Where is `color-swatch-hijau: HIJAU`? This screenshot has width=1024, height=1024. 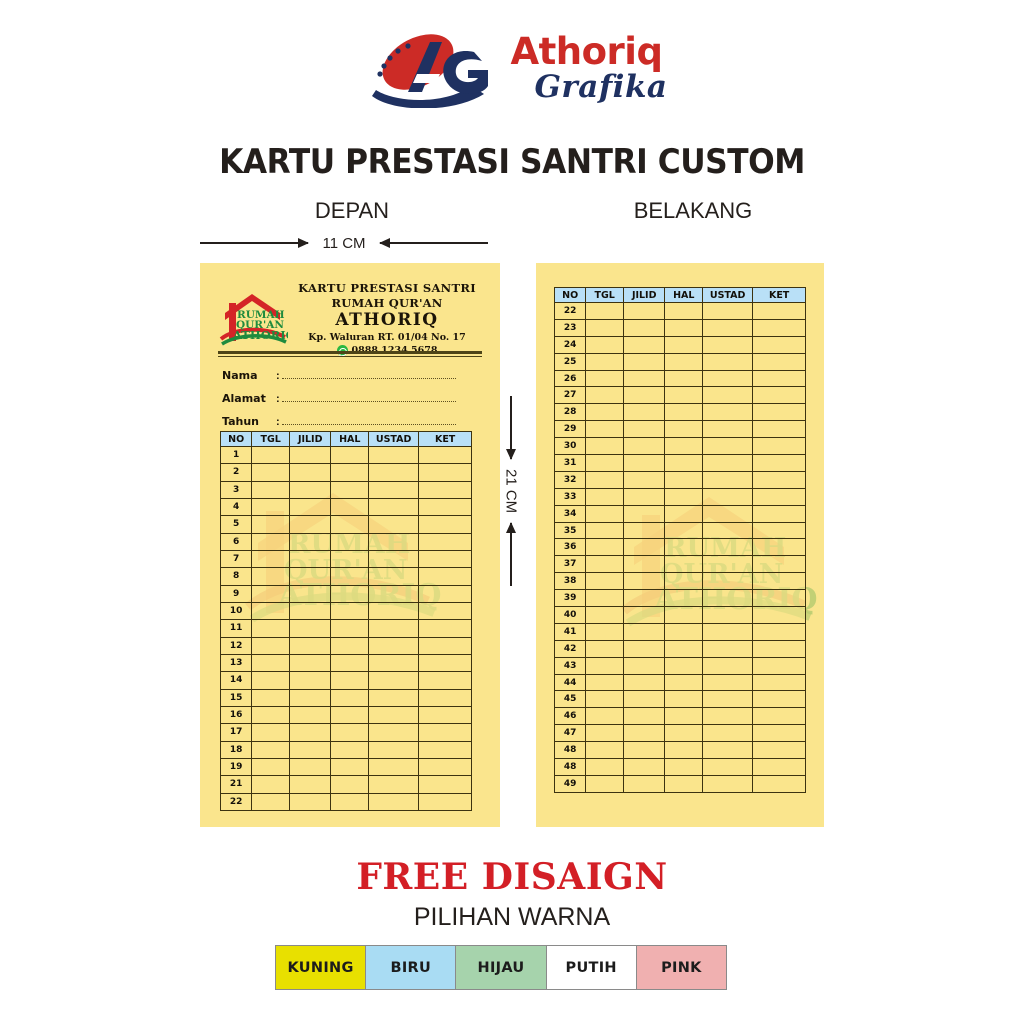 color-swatch-hijau: HIJAU is located at coordinates (501, 967).